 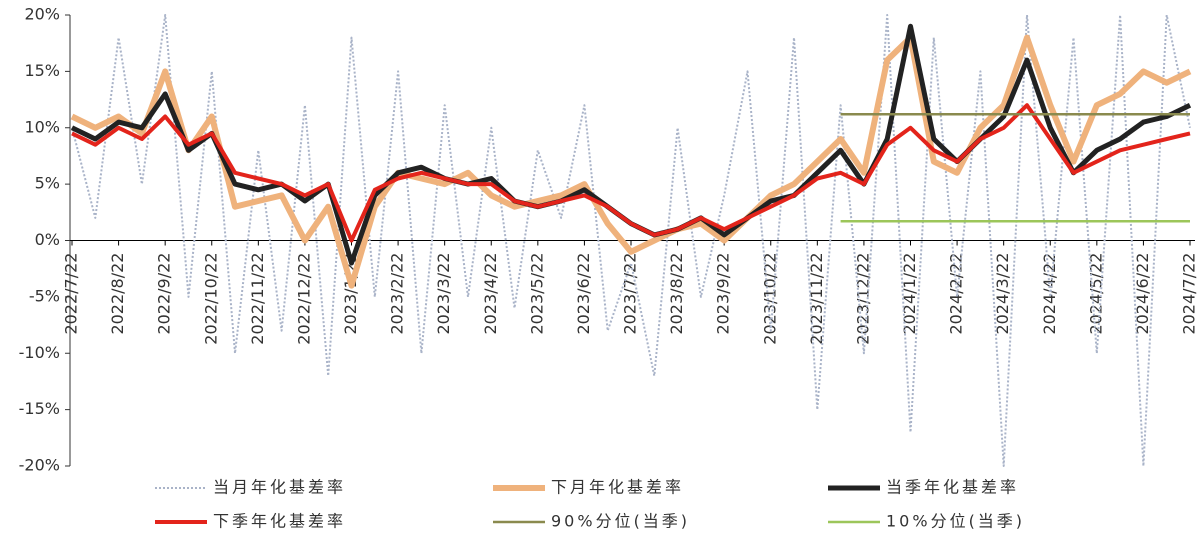 What do you see at coordinates (117, 294) in the screenshot?
I see `x-tick-label: 2022/8/22` at bounding box center [117, 294].